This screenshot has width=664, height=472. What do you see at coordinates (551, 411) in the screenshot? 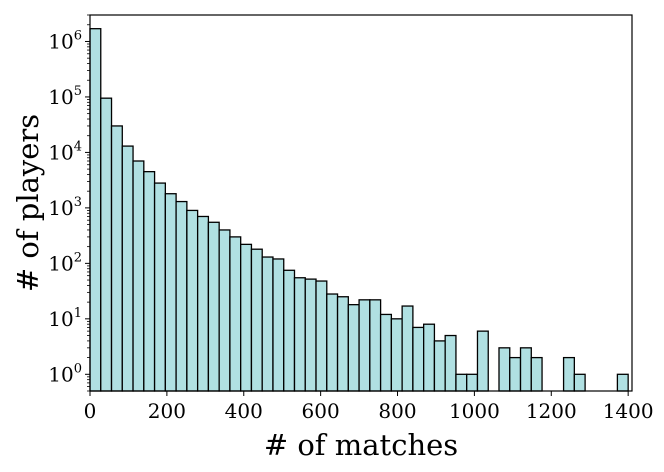
I see `x-tick-label: 1200` at bounding box center [551, 411].